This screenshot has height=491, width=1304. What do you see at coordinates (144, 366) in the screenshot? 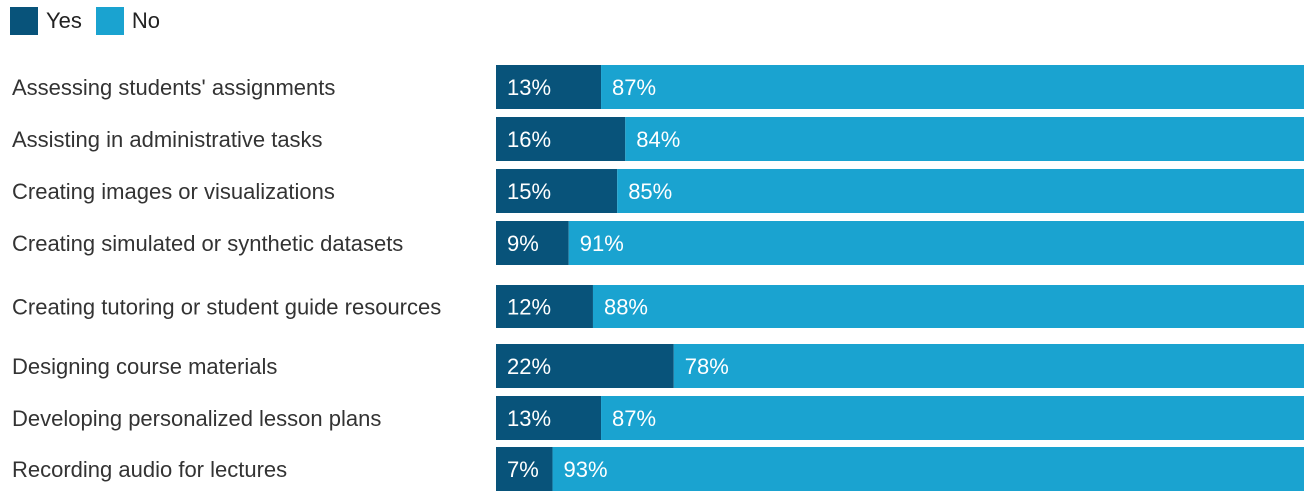
I see `row-label: Designing course materials` at bounding box center [144, 366].